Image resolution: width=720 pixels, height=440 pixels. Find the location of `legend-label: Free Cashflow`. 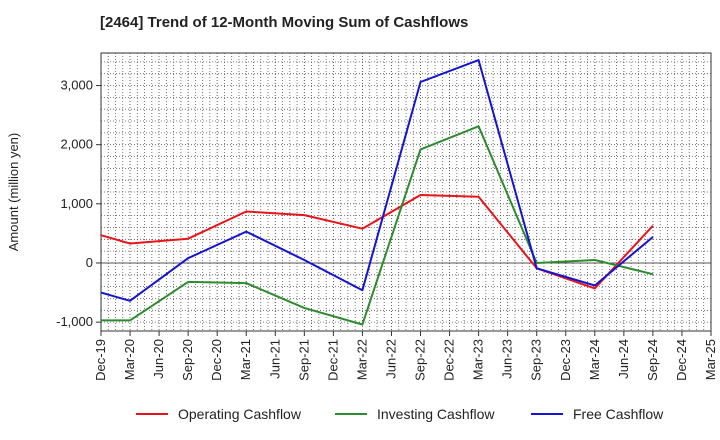

legend-label: Free Cashflow is located at coordinates (618, 414).